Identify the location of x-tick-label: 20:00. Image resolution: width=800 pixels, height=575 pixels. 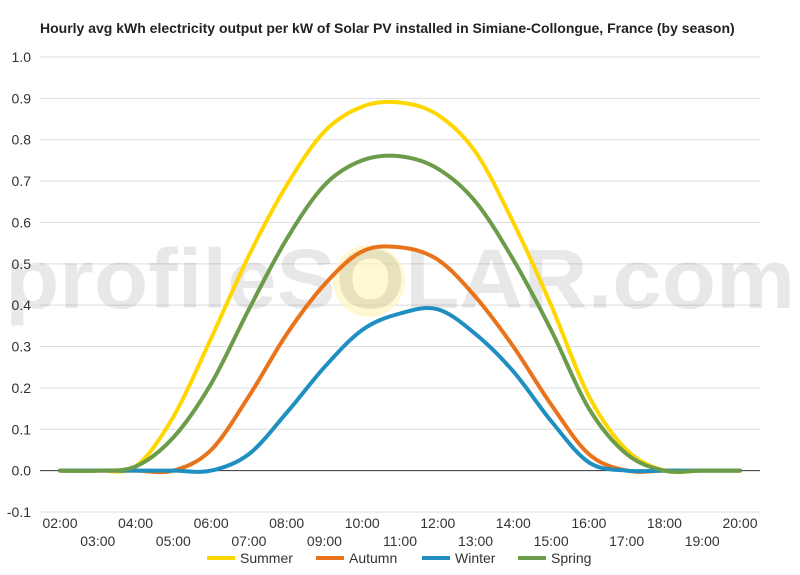
(739, 523).